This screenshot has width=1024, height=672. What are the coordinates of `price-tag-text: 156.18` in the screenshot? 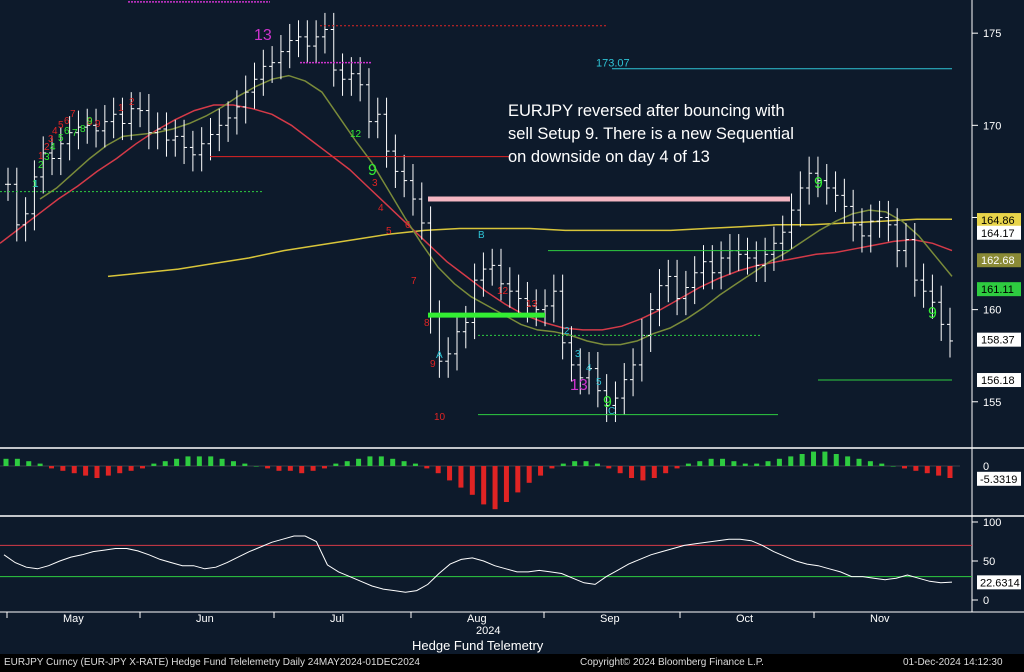 It's located at (998, 381).